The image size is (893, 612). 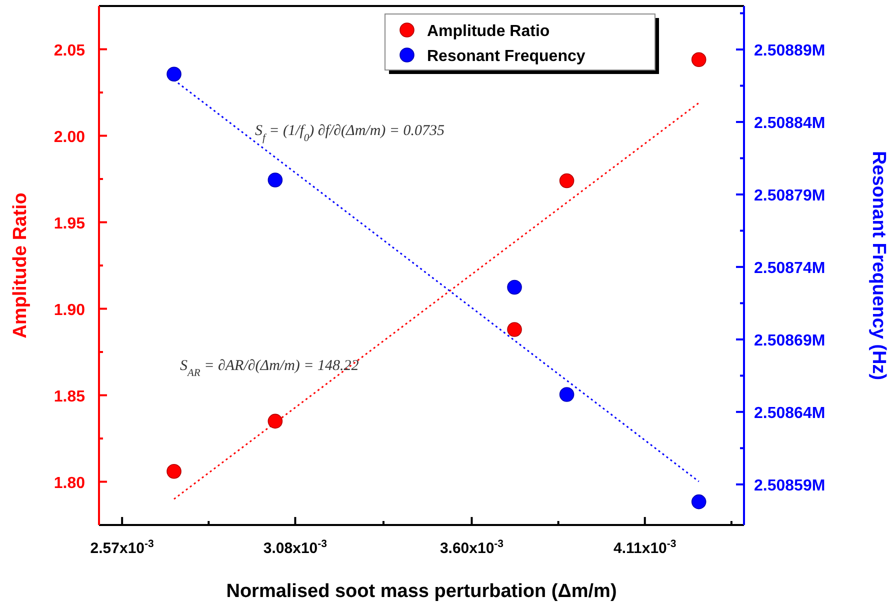 I want to click on annotation: S$_{f}$ = (1/f$_{0}$) ∂f/∂(Δm/m) = 0.0735, so click(x=350, y=133).